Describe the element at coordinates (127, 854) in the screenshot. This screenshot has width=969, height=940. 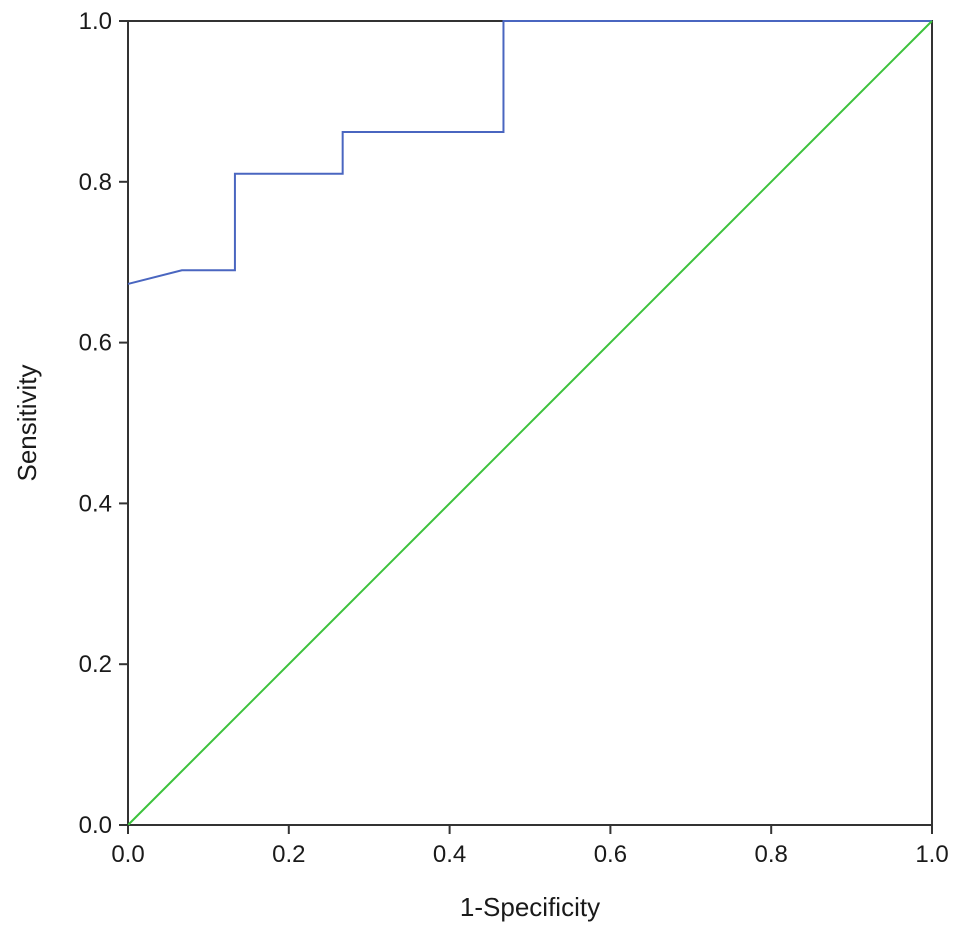
I see `x-tick-label: 0.0` at that location.